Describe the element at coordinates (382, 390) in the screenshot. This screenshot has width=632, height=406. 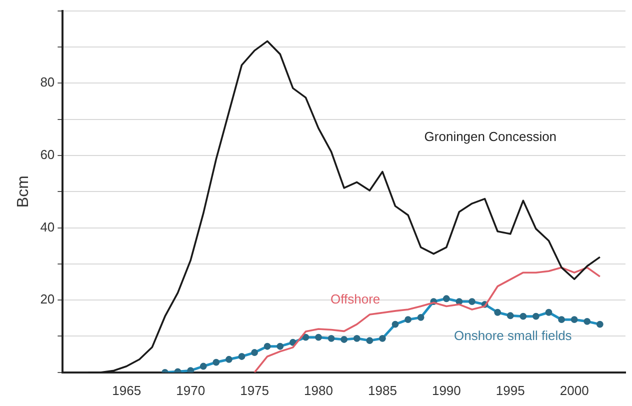
I see `x-tick-label: 1985` at that location.